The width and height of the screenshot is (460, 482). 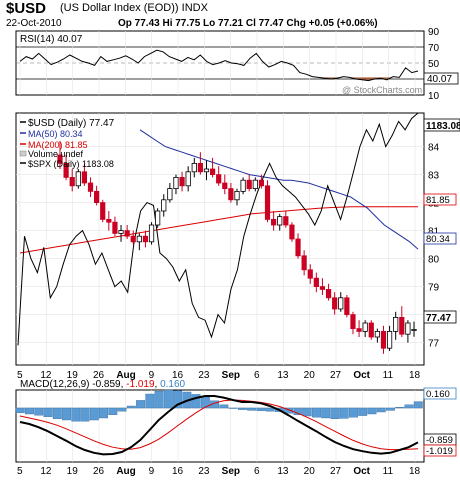 I want to click on ma200-badge-box, so click(x=440, y=199).